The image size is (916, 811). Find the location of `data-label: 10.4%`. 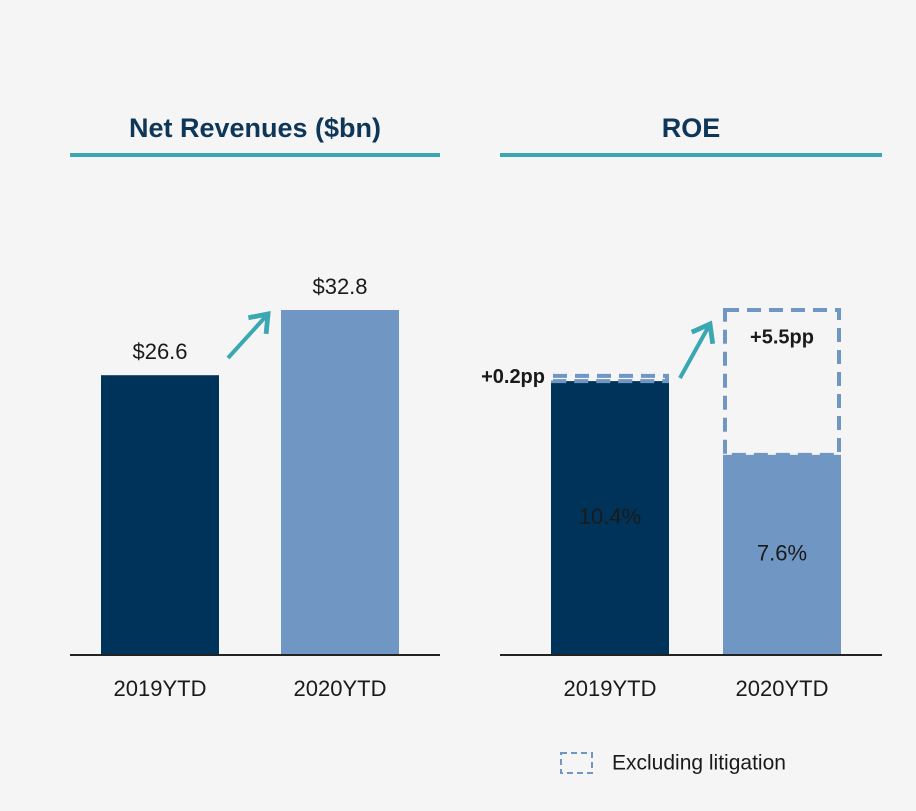

data-label: 10.4% is located at coordinates (610, 516).